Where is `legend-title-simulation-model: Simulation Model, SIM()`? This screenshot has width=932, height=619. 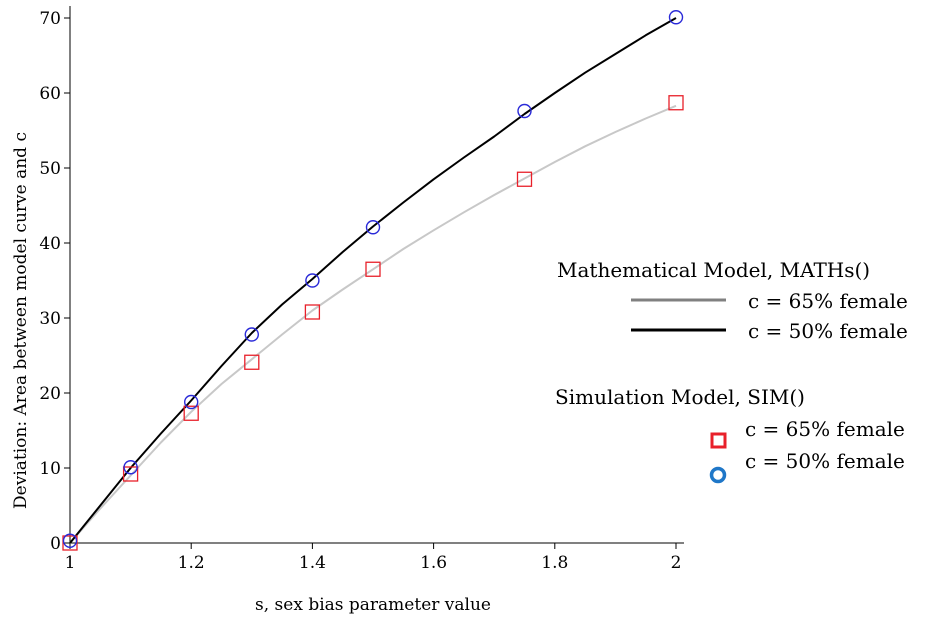 legend-title-simulation-model: Simulation Model, SIM() is located at coordinates (680, 397).